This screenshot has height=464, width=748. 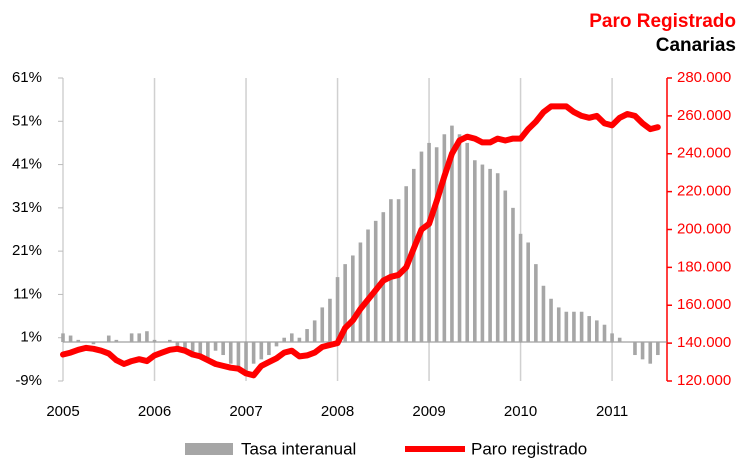 I want to click on y-tick-label: 41%, so click(x=27, y=164).